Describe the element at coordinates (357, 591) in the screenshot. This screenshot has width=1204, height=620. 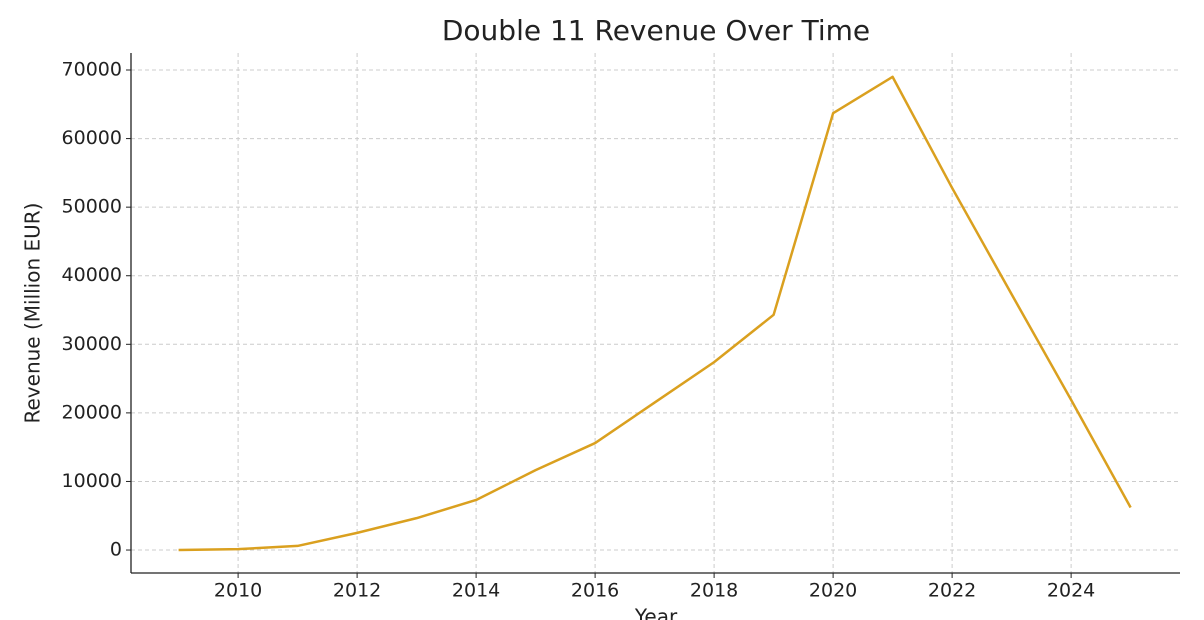
I see `x-tick-label: 2012` at that location.